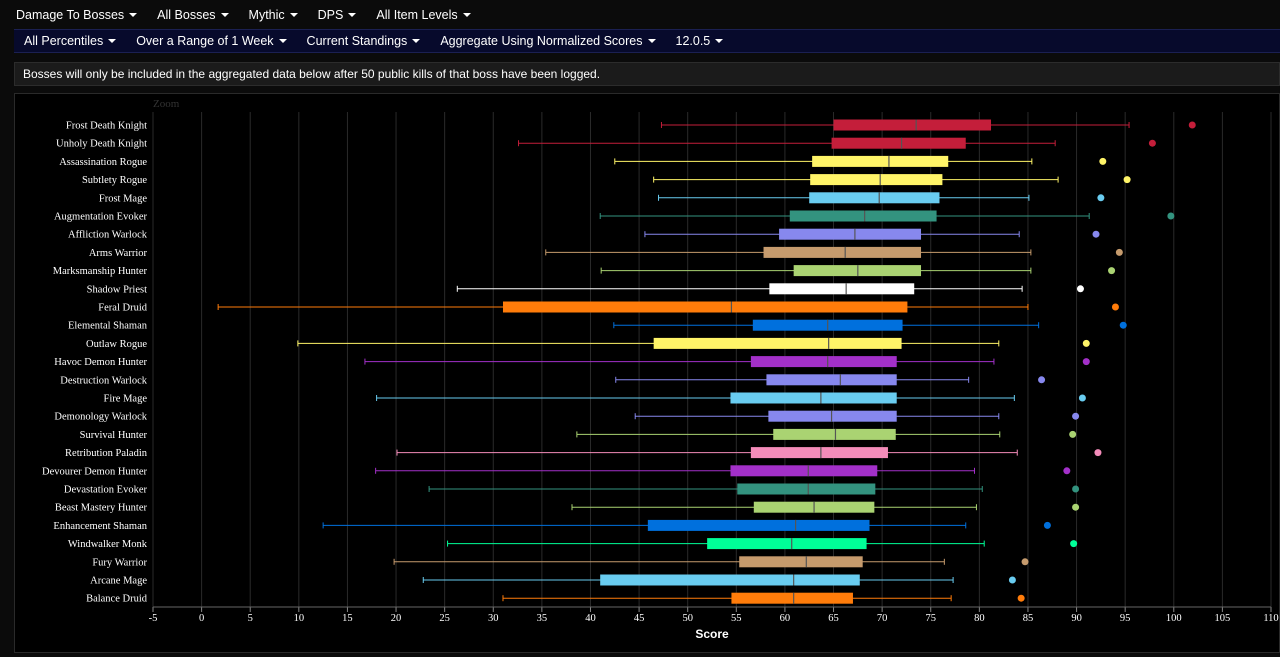 The width and height of the screenshot is (1280, 657). What do you see at coordinates (444, 618) in the screenshot?
I see `x-tick-label: 25` at bounding box center [444, 618].